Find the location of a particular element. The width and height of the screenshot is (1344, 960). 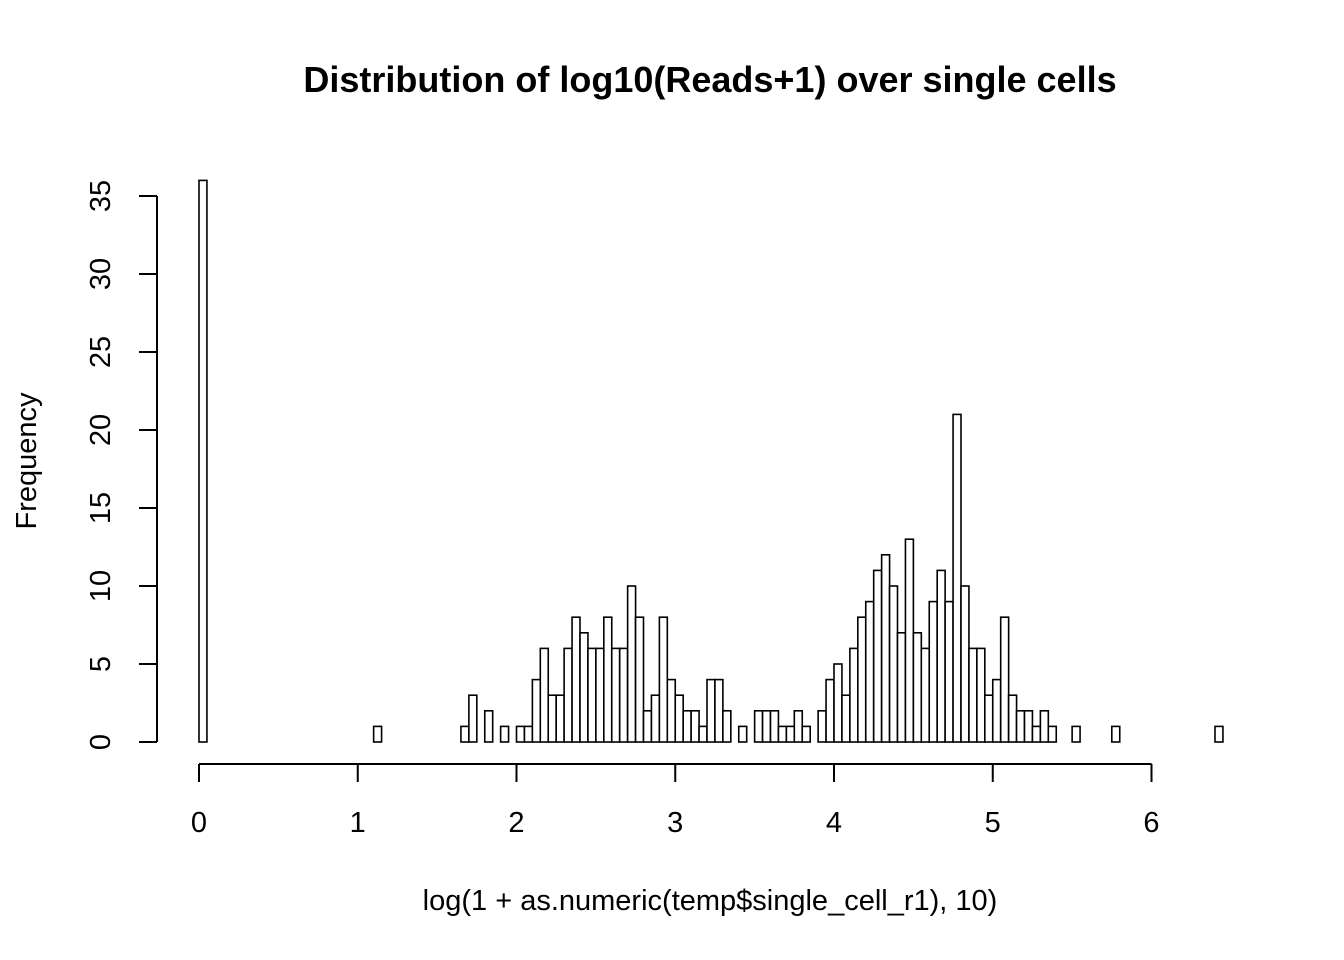

y-axis-label: Frequency is located at coordinates (27, 461).